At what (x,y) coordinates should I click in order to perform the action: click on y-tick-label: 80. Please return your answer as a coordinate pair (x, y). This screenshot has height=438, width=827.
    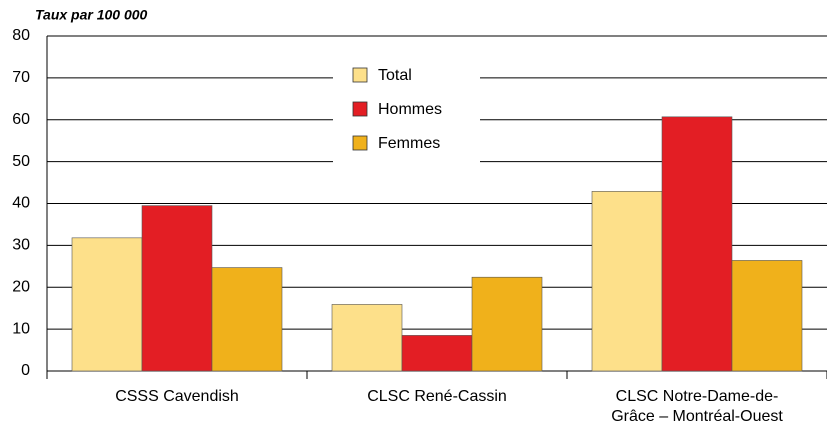
    Looking at the image, I should click on (21, 35).